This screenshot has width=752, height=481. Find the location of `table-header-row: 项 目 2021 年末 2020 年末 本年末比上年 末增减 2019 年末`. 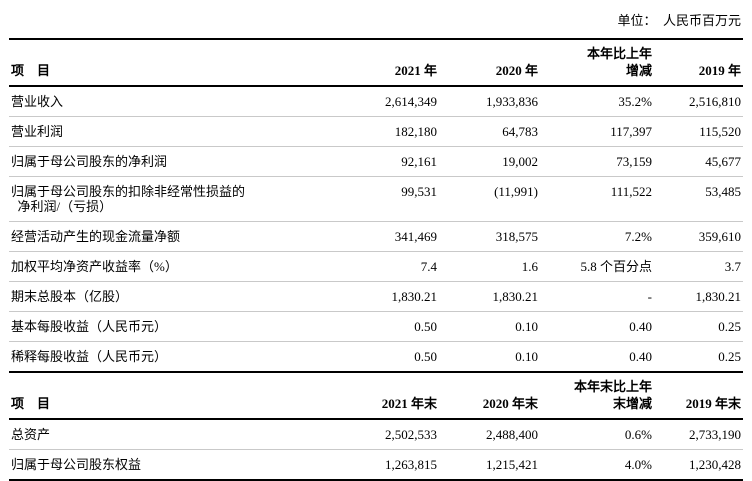

table-header-row: 项 目 2021 年末 2020 年末 本年末比上年 末增减 2019 年末 is located at coordinates (376, 395).